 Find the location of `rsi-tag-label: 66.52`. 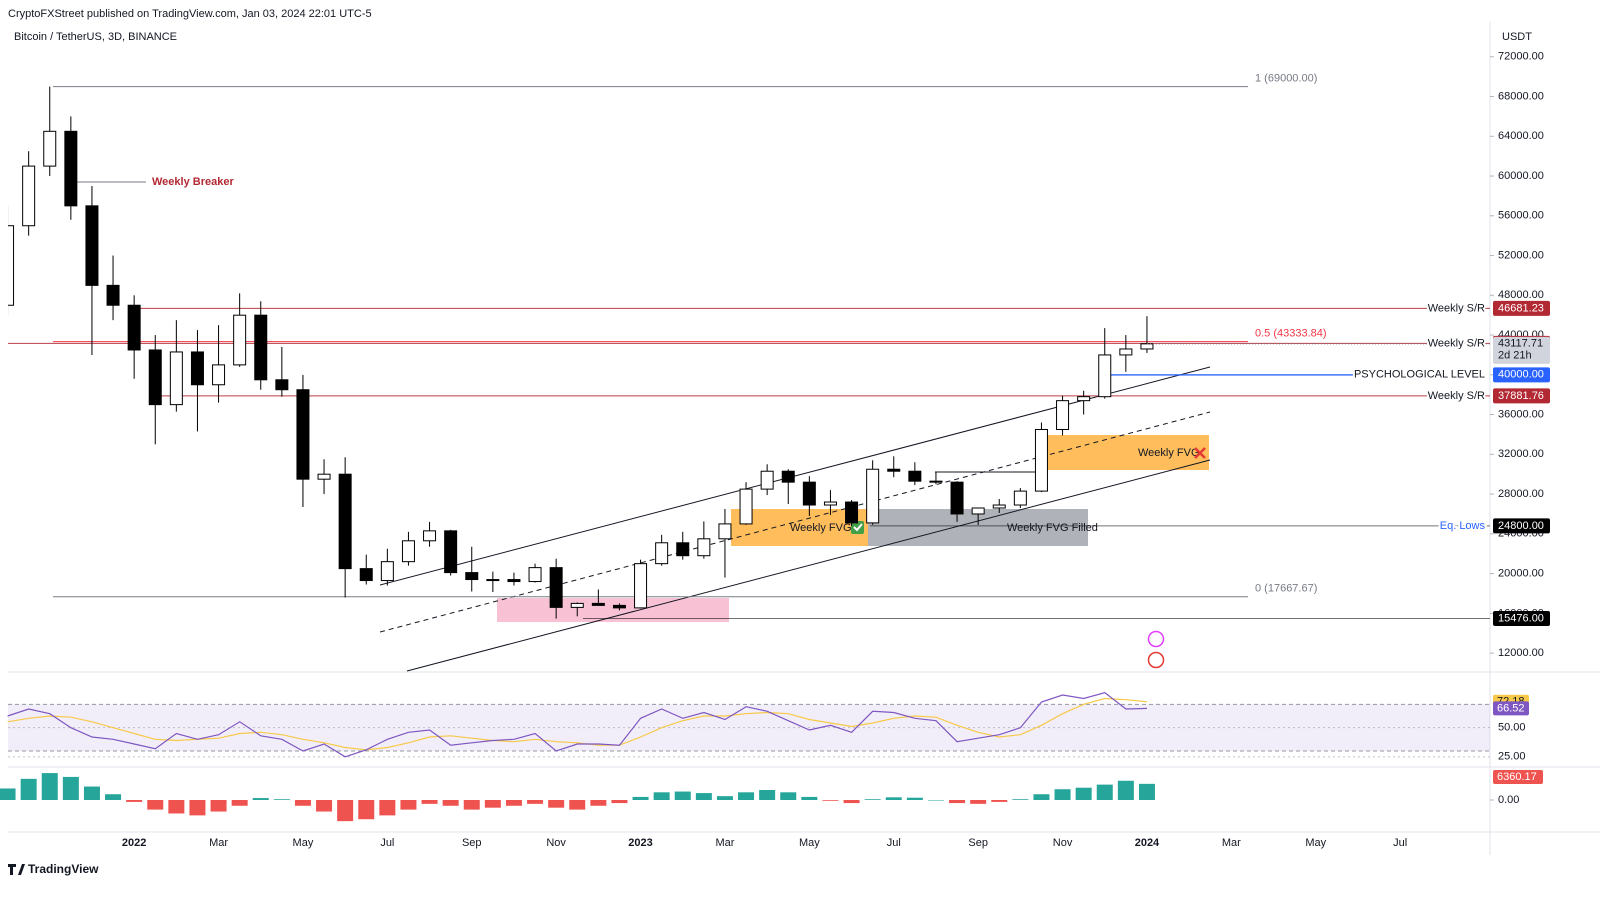

rsi-tag-label: 66.52 is located at coordinates (1511, 708).